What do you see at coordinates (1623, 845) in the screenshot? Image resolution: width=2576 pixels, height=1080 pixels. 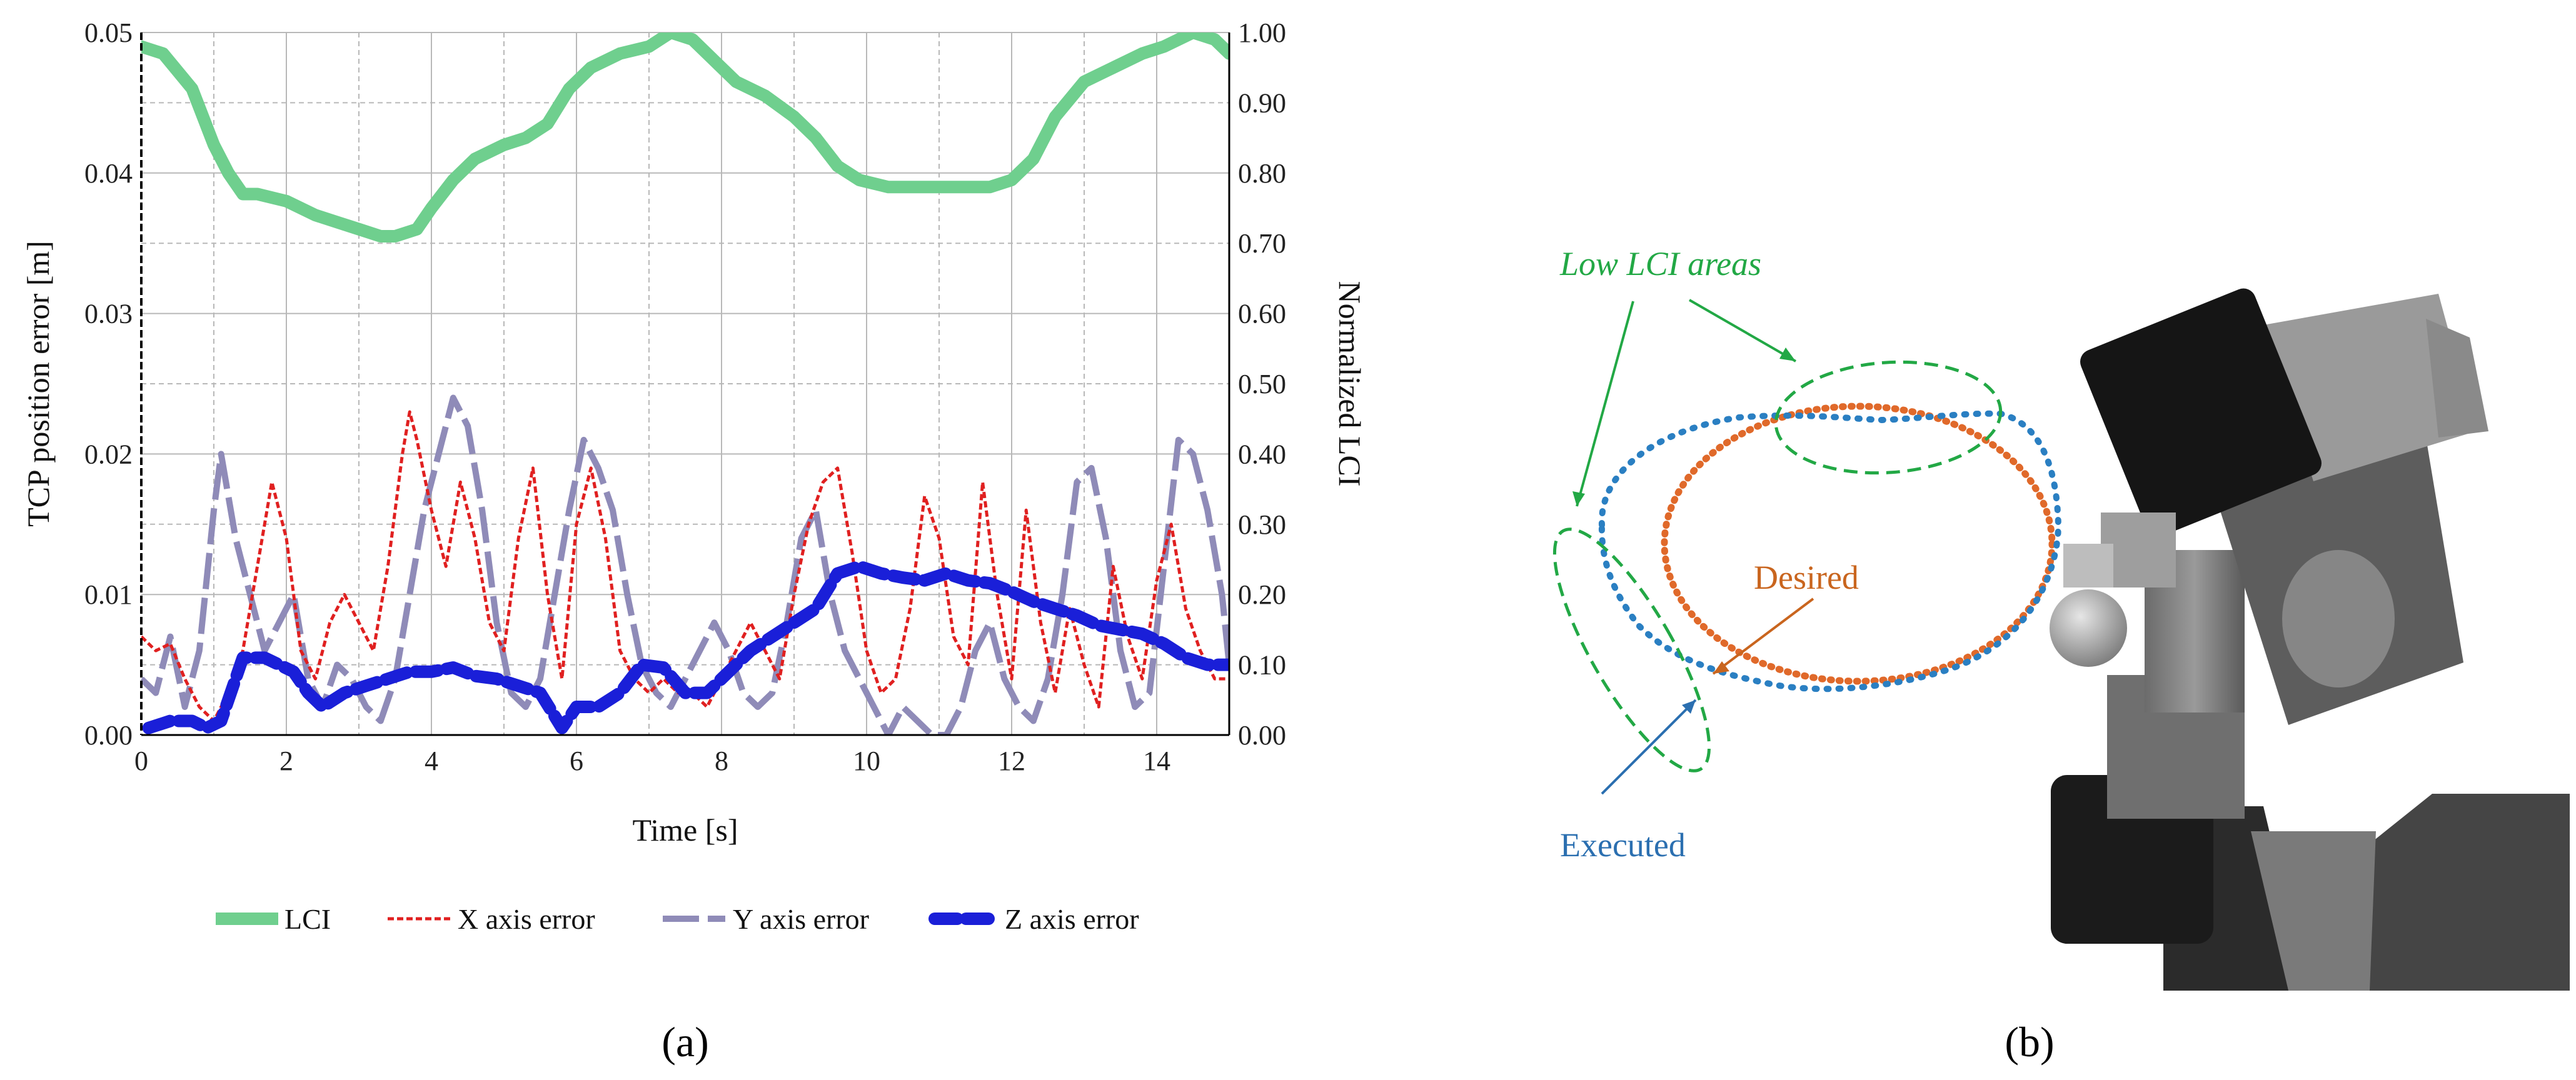 I see `annotation-executed: Executed` at bounding box center [1623, 845].